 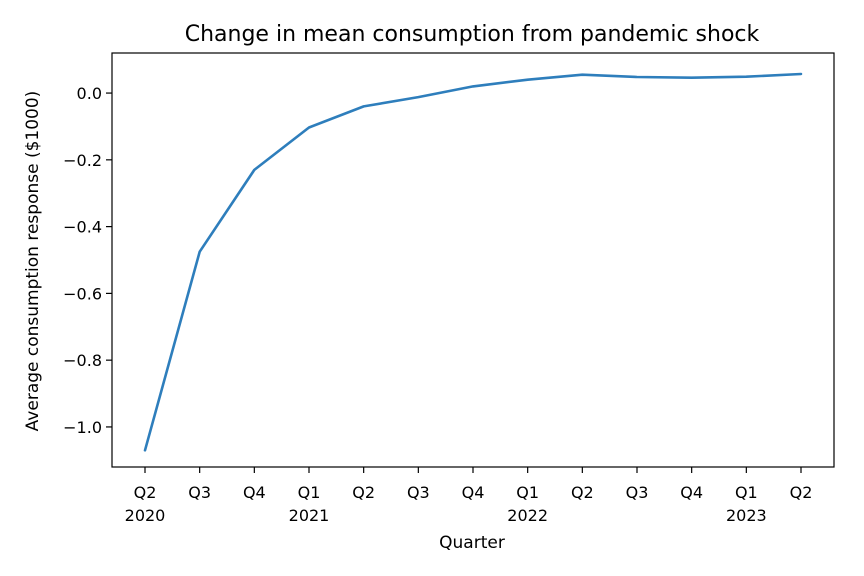 I want to click on y-tick-label: −0.2, so click(x=82, y=160).